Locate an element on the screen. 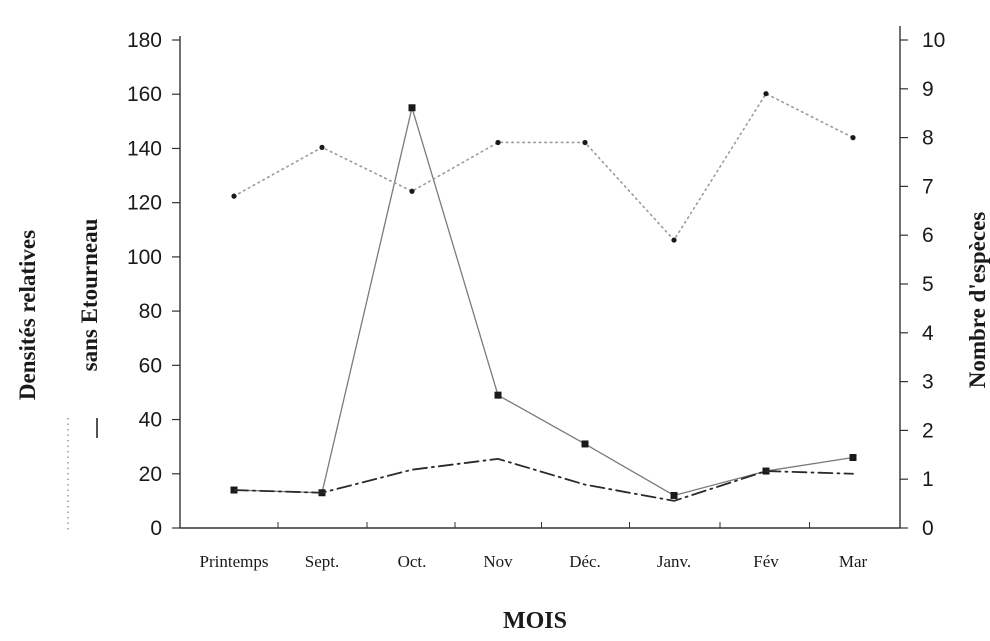 Image resolution: width=990 pixels, height=641 pixels. y-right-tick-label: 9 is located at coordinates (928, 89).